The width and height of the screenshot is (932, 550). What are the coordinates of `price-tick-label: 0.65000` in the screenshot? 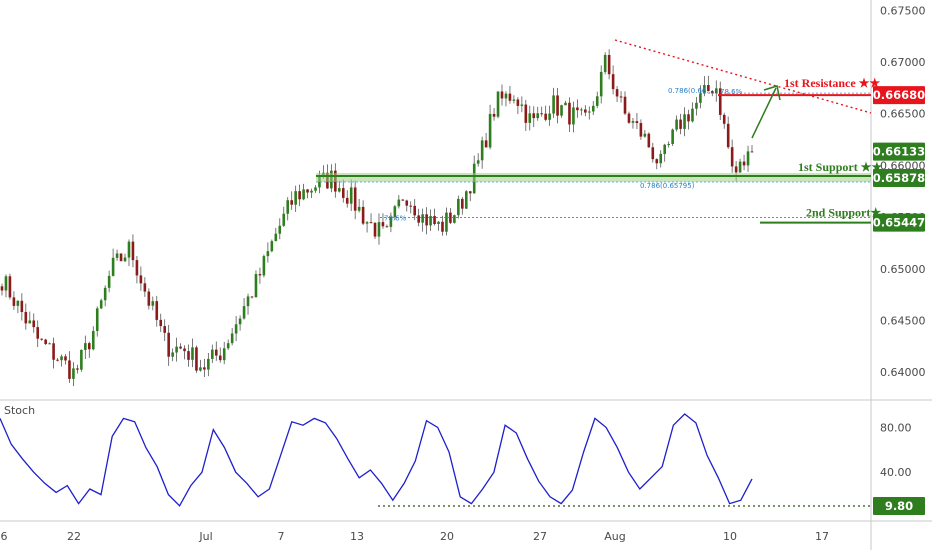 It's located at (903, 269).